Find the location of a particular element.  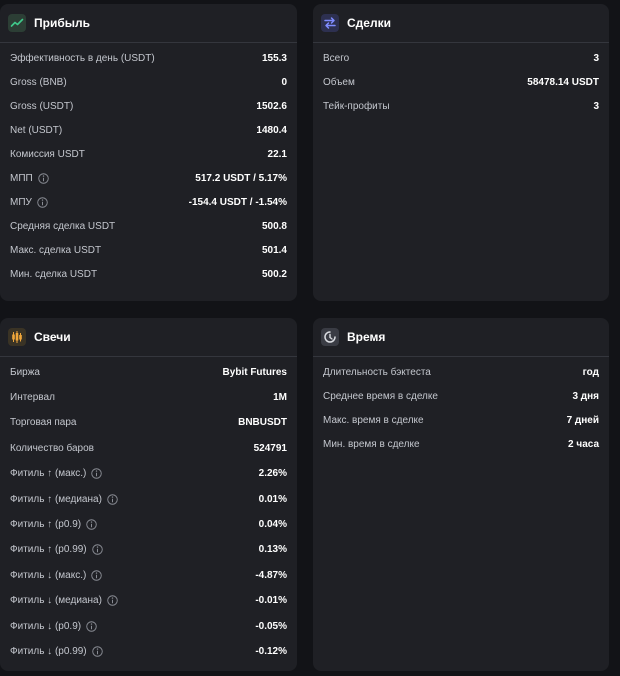

stat-label-text: Количество баров is located at coordinates (52, 448).